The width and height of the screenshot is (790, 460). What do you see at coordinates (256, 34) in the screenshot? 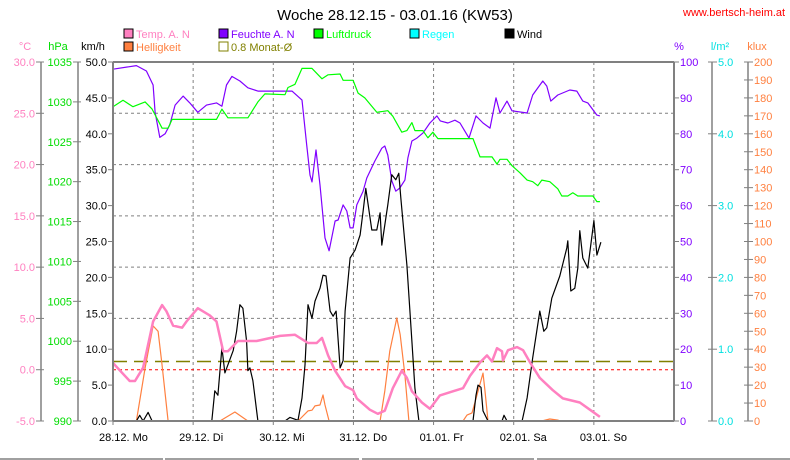
I see `legend-item: Feuchte A. N` at bounding box center [256, 34].